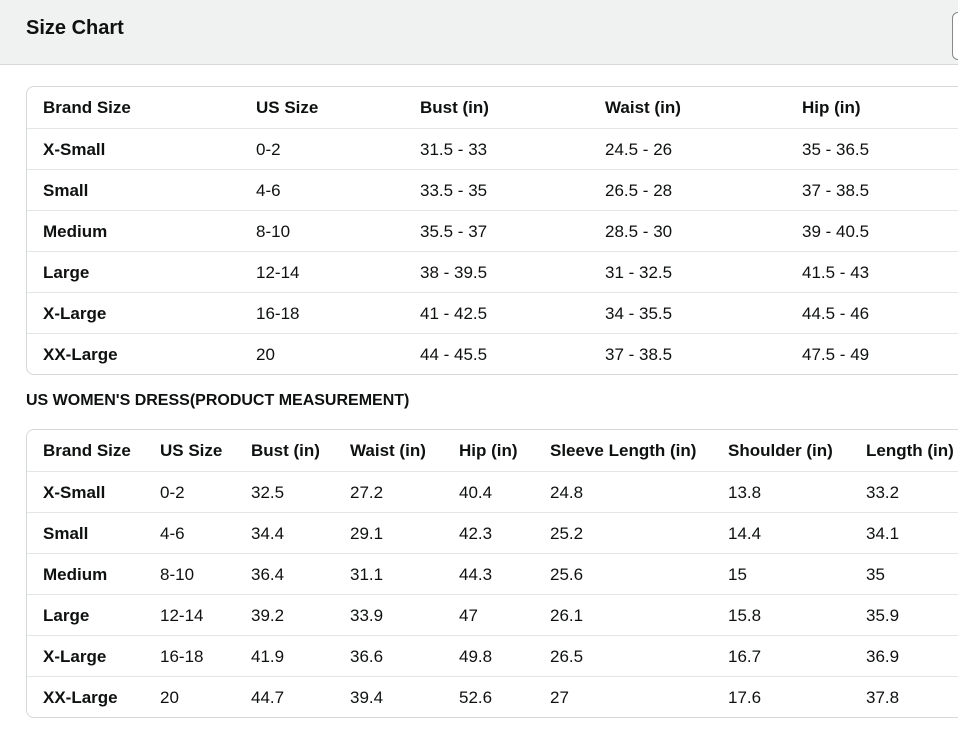  What do you see at coordinates (454, 190) in the screenshot?
I see `table-cell: 33.5 - 35` at bounding box center [454, 190].